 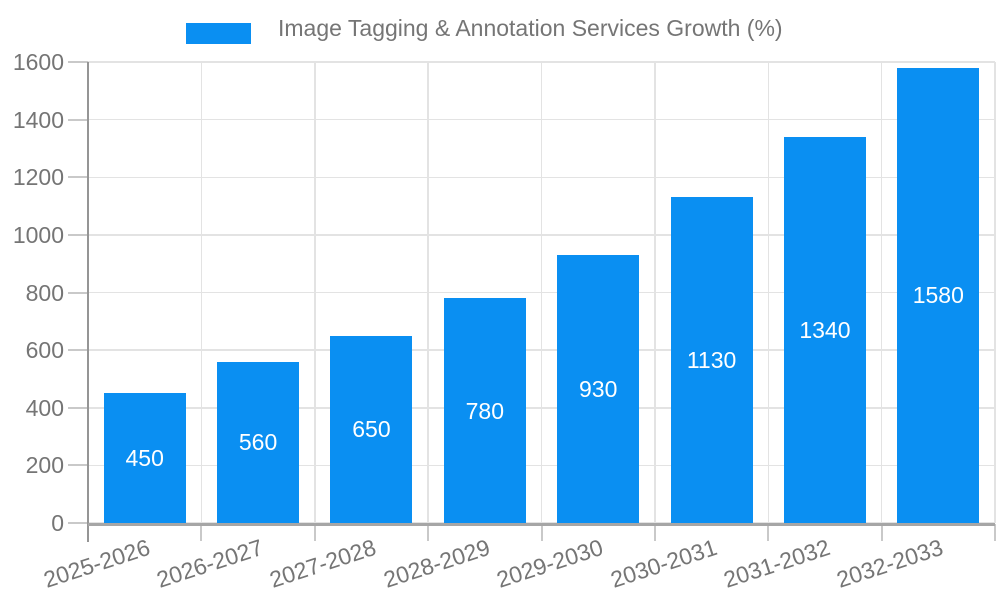 I want to click on legend-swatch, so click(x=218, y=33).